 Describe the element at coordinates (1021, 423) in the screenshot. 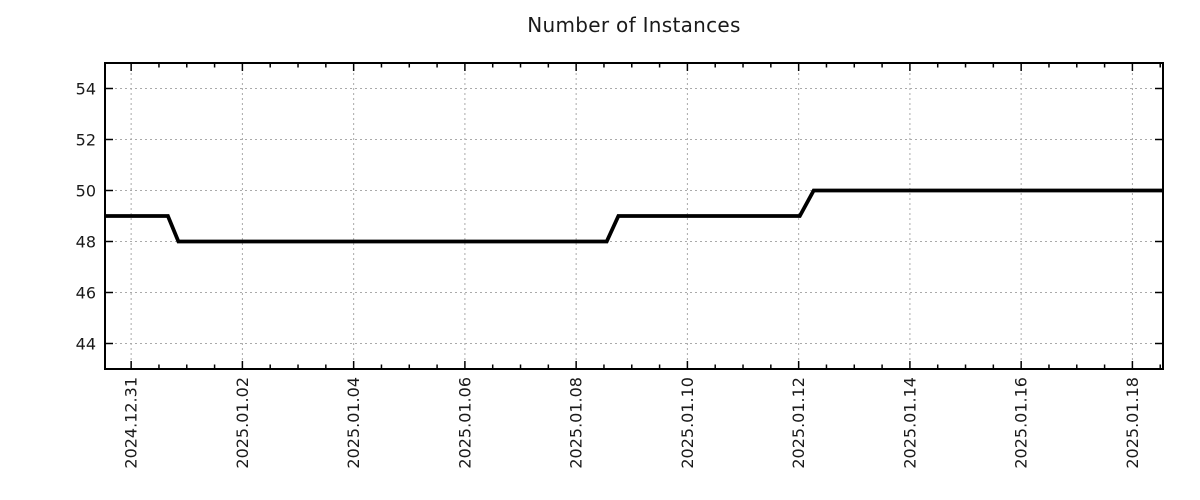

I see `x-tick-label: 2025.01.16` at that location.